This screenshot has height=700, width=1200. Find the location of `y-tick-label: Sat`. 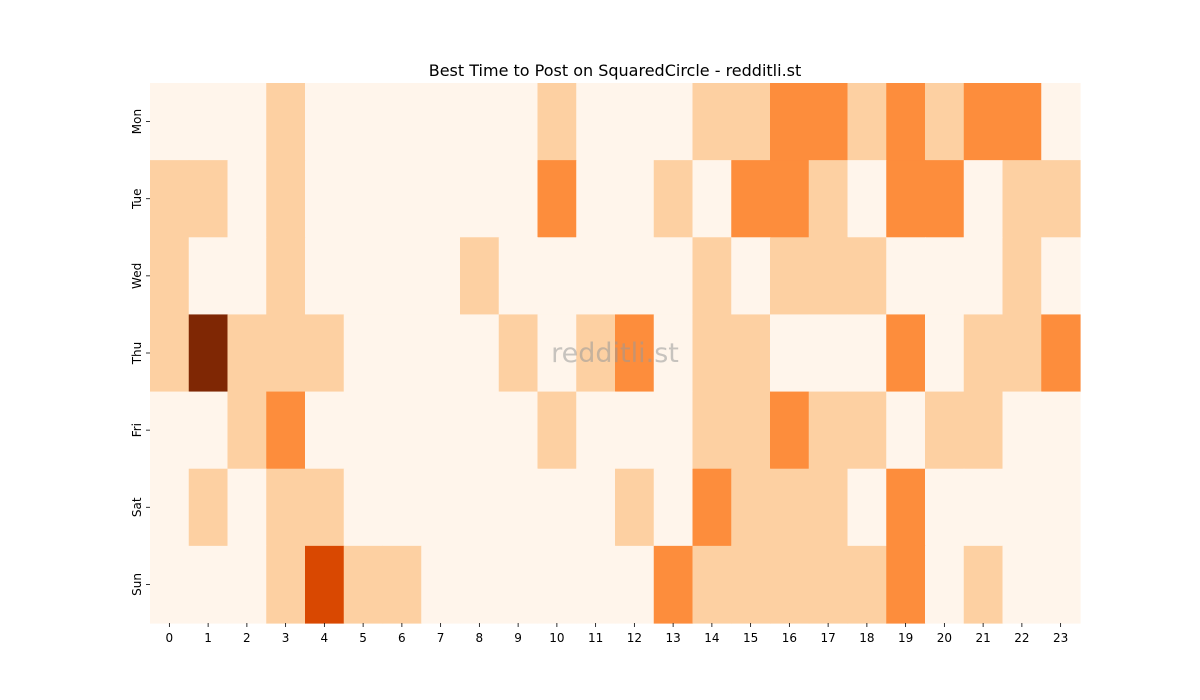

y-tick-label: Sat is located at coordinates (137, 507).